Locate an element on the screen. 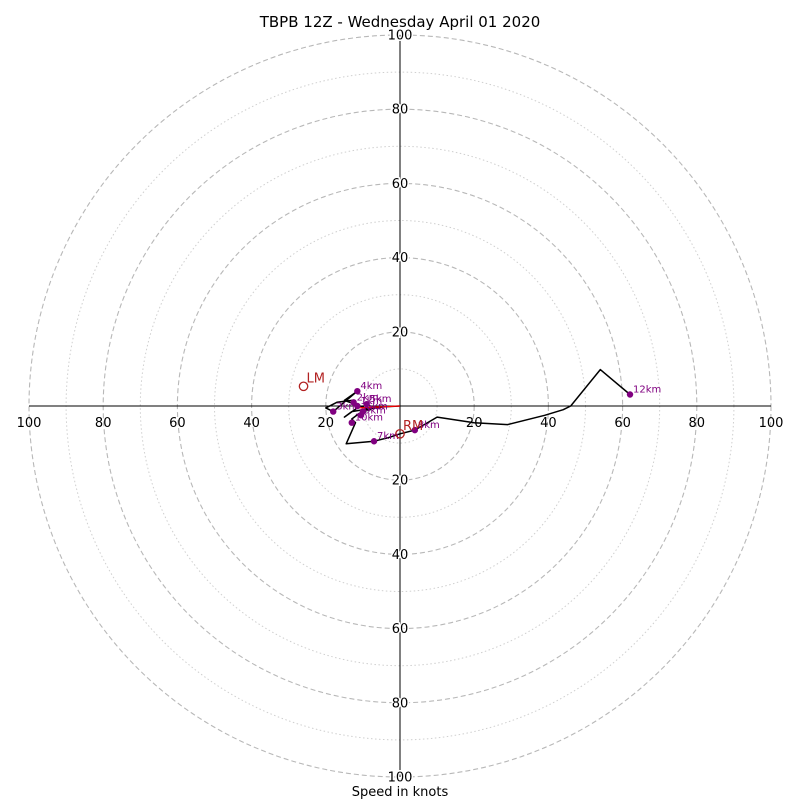  chart-title: TBPB 12Z - Wednesday April 01 2020 is located at coordinates (400, 22).